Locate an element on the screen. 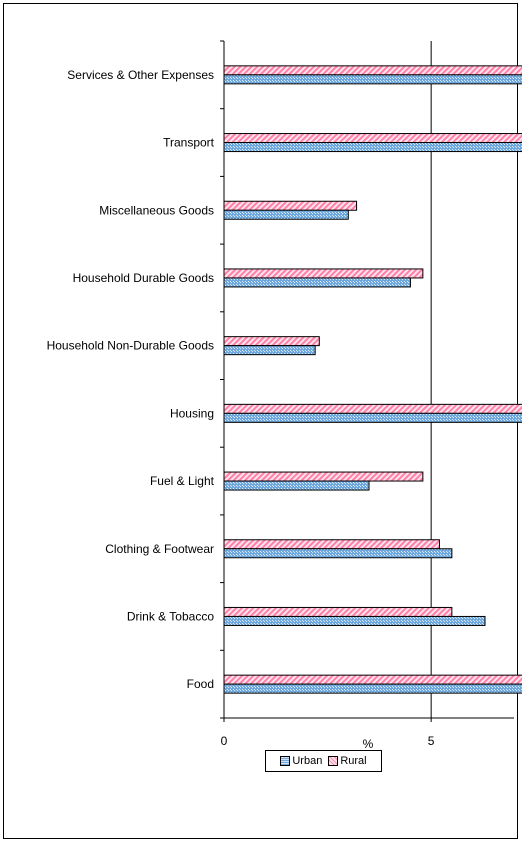  x-tick-labels: 05101520253035 is located at coordinates (328, 741).